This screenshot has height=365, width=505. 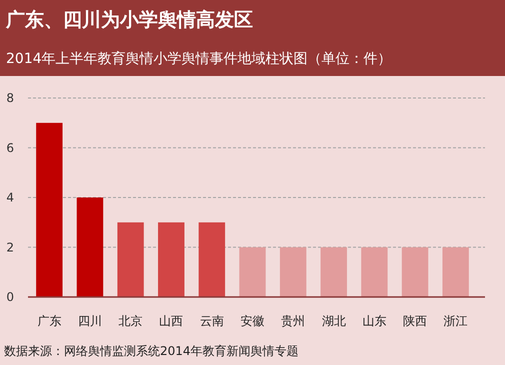 What do you see at coordinates (49, 321) in the screenshot?
I see `x-tick-label: 广东` at bounding box center [49, 321].